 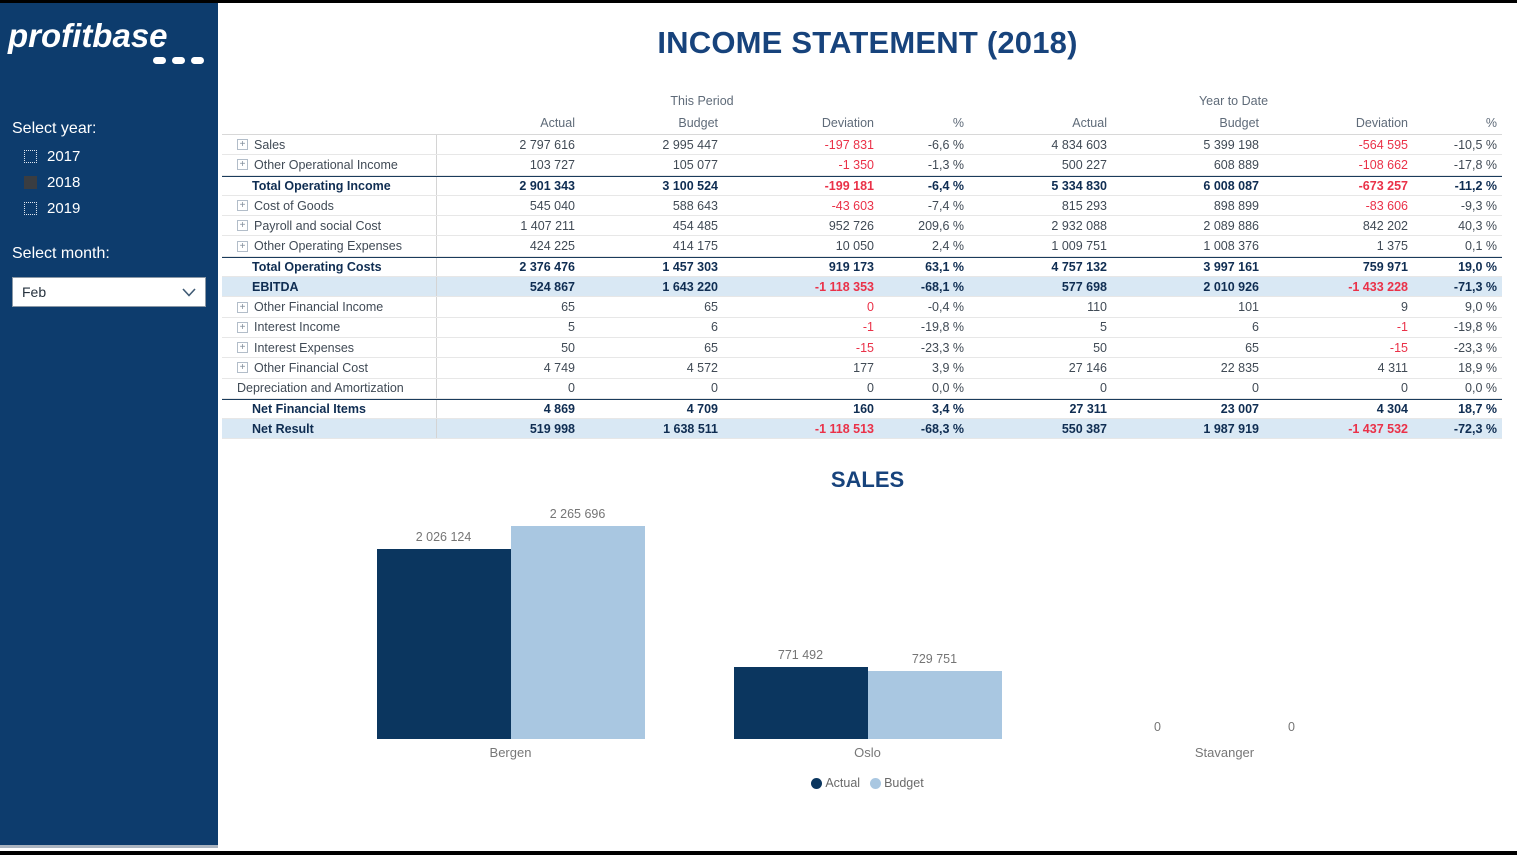 I want to click on column-header-pct: %, so click(x=958, y=122).